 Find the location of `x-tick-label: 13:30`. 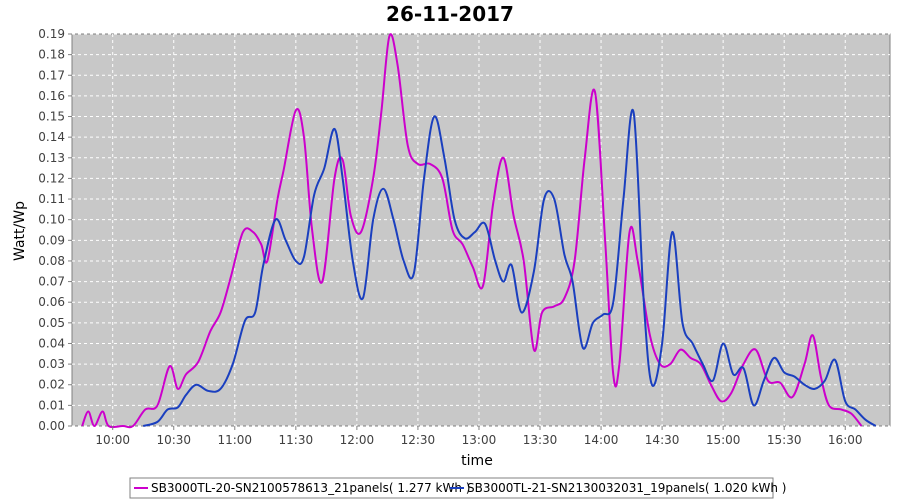

x-tick-label: 13:30 is located at coordinates (540, 440).